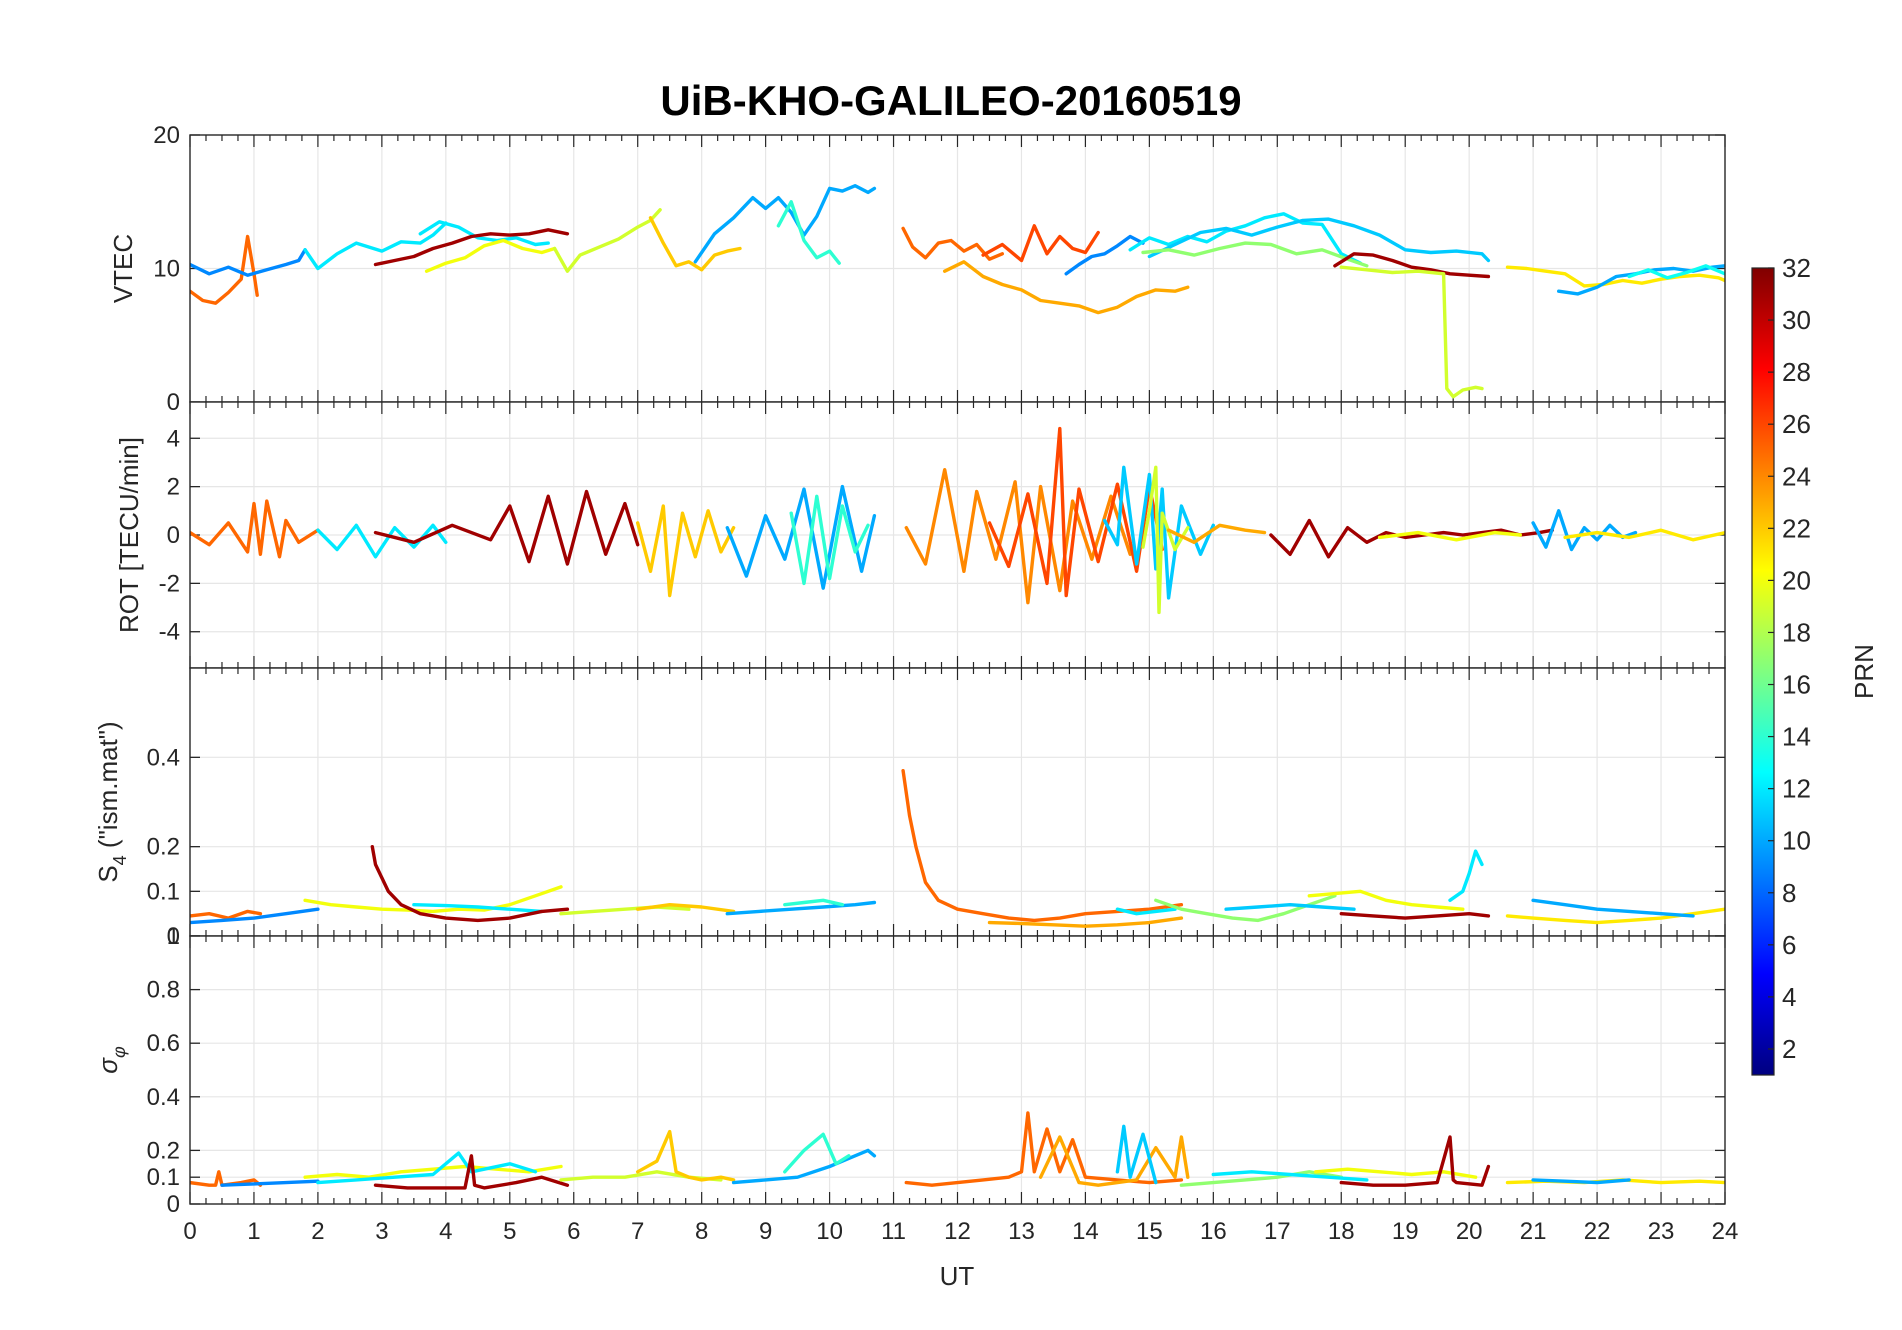 The height and width of the screenshot is (1330, 1902). What do you see at coordinates (173, 487) in the screenshot?
I see `y-tick-label: 2` at bounding box center [173, 487].